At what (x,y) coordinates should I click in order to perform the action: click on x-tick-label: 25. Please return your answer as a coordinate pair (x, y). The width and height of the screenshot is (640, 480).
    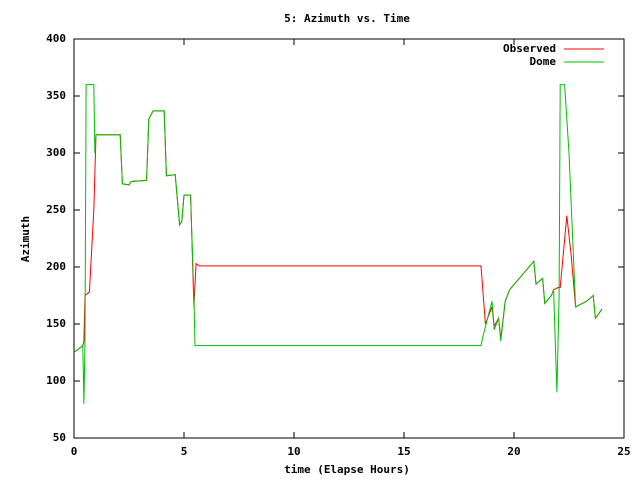
    Looking at the image, I should click on (623, 451).